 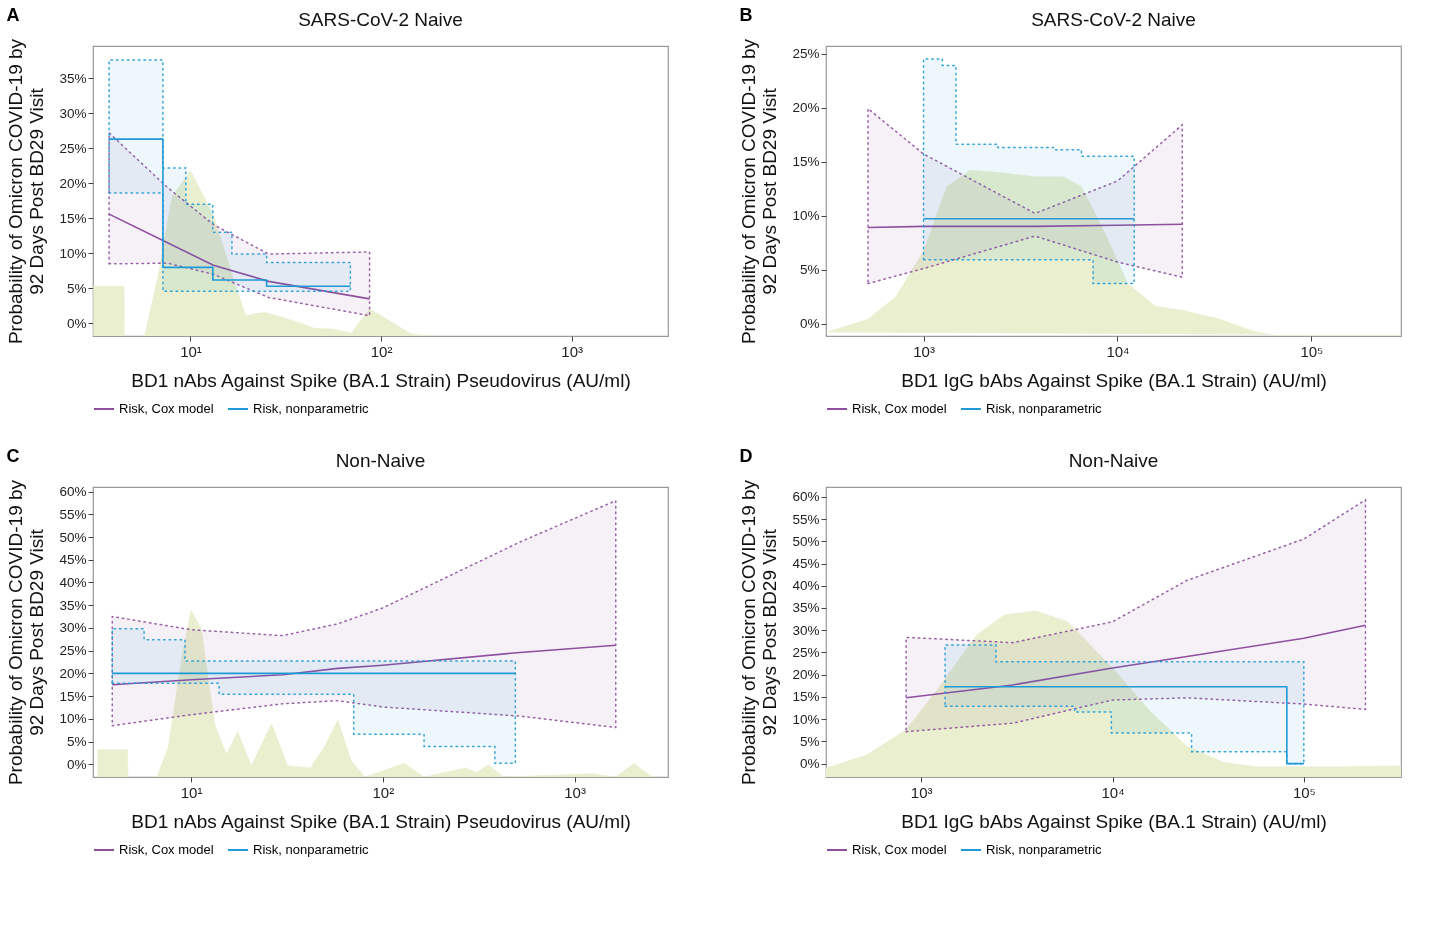 What do you see at coordinates (13, 14) in the screenshot?
I see `text: A` at bounding box center [13, 14].